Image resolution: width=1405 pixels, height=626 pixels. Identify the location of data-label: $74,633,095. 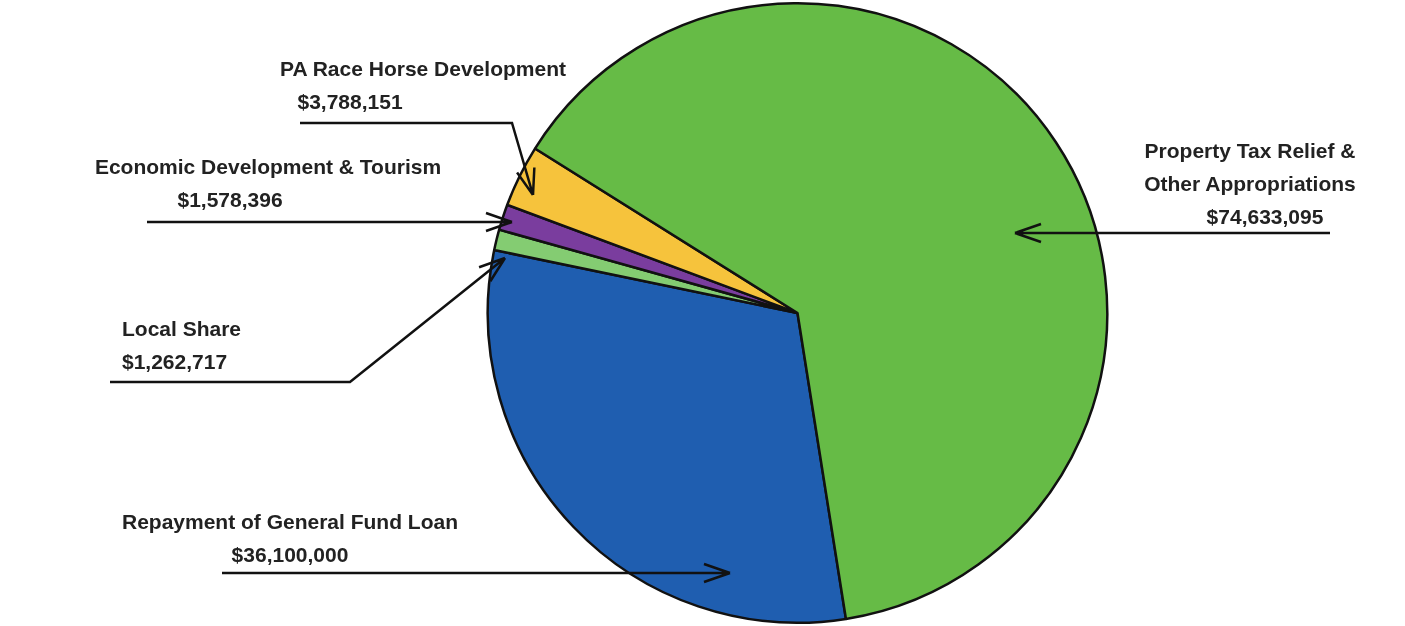
(1265, 216).